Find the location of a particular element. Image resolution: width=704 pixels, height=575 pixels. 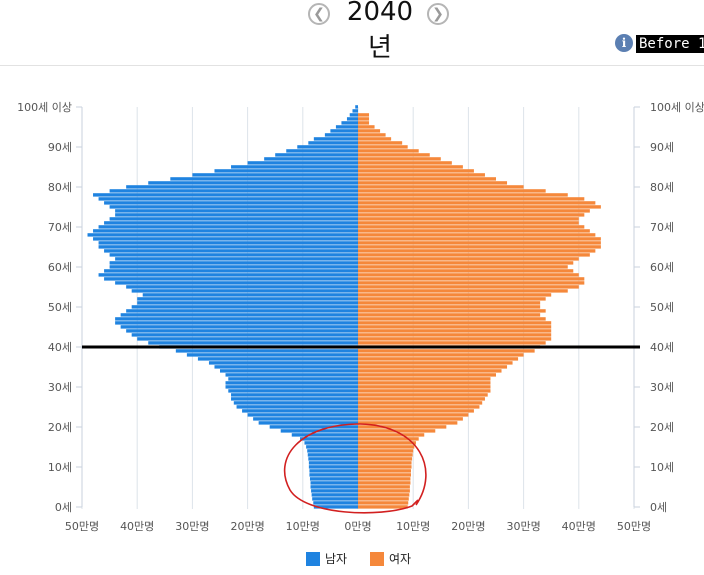

x-tick-label: 30만명 is located at coordinates (523, 526).